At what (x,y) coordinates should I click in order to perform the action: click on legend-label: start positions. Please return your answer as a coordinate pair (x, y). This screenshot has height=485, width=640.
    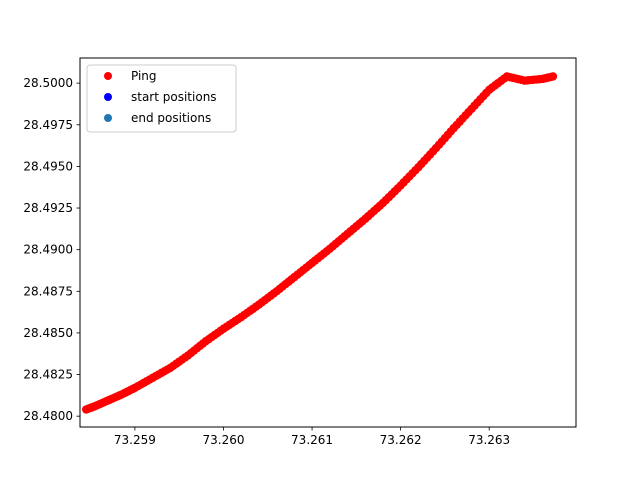
    Looking at the image, I should click on (174, 97).